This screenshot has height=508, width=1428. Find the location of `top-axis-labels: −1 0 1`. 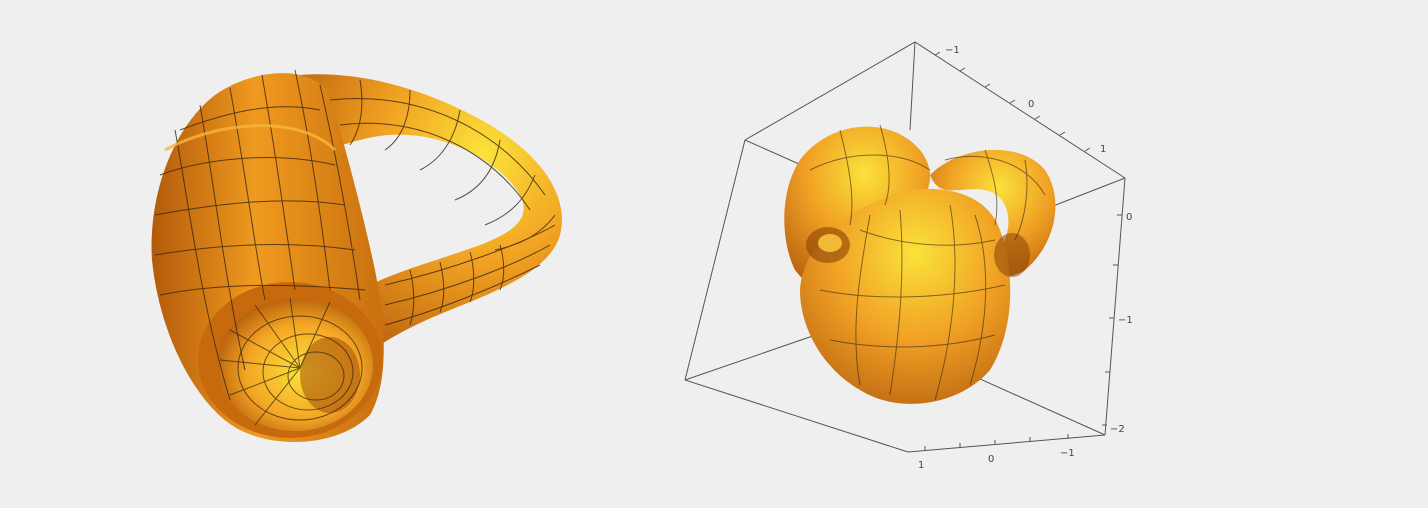

top-axis-labels: −1 0 1 is located at coordinates (1025, 100).